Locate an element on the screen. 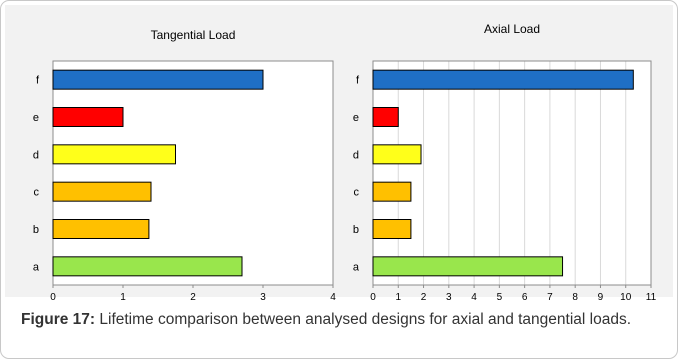  axial-category-label-a: a is located at coordinates (356, 267).